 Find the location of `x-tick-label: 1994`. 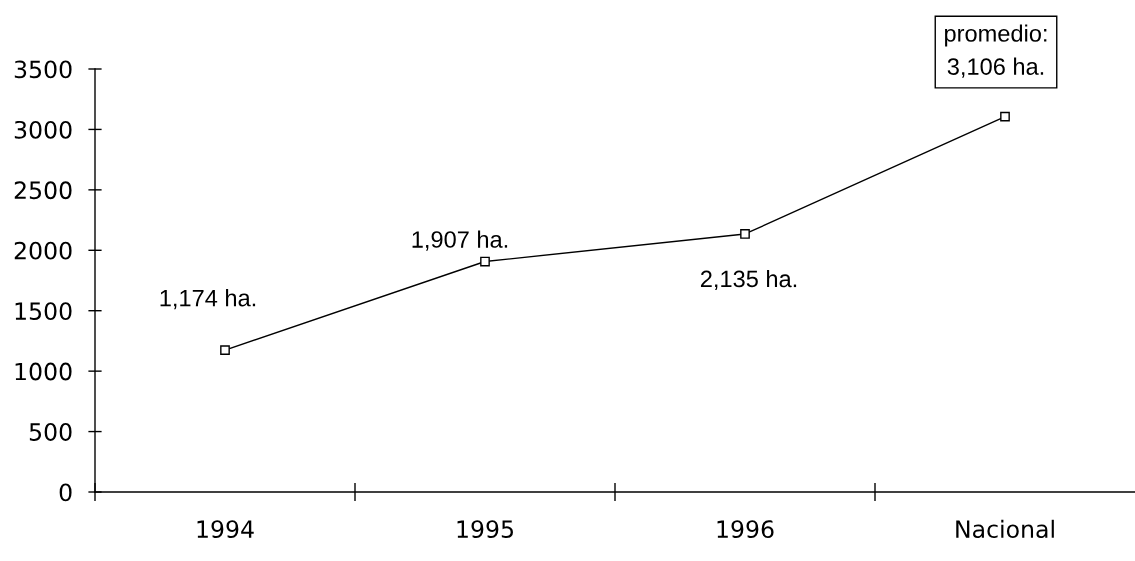

x-tick-label: 1994 is located at coordinates (225, 529).